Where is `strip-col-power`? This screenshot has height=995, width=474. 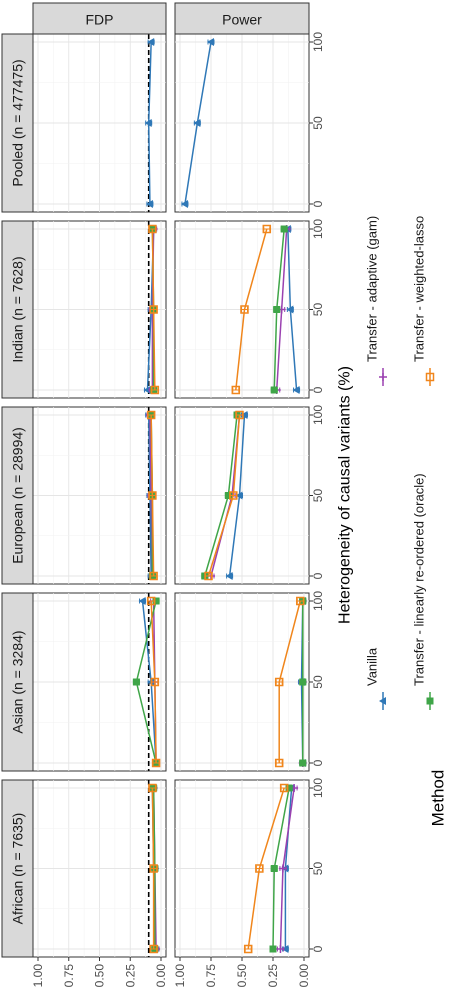 strip-col-power is located at coordinates (242, 18).